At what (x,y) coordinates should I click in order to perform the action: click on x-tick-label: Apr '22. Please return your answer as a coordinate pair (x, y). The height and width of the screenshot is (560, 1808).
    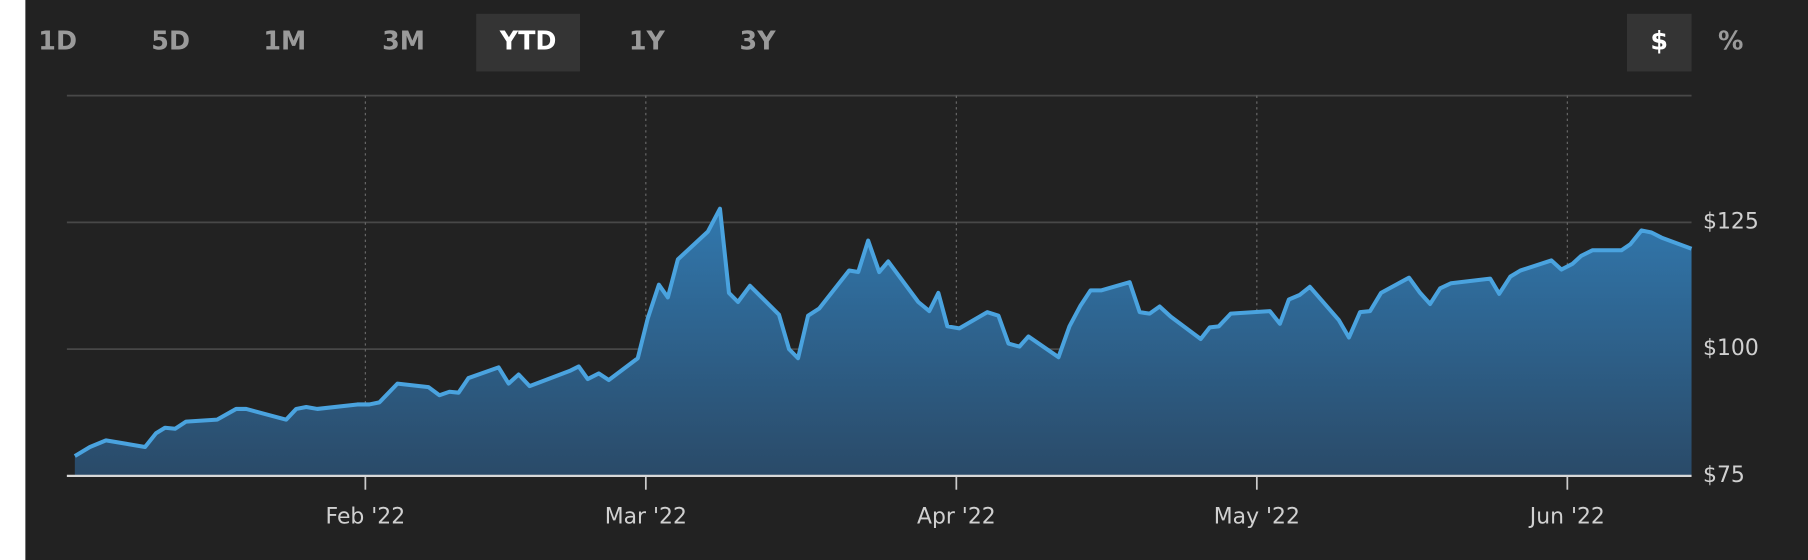
    Looking at the image, I should click on (956, 516).